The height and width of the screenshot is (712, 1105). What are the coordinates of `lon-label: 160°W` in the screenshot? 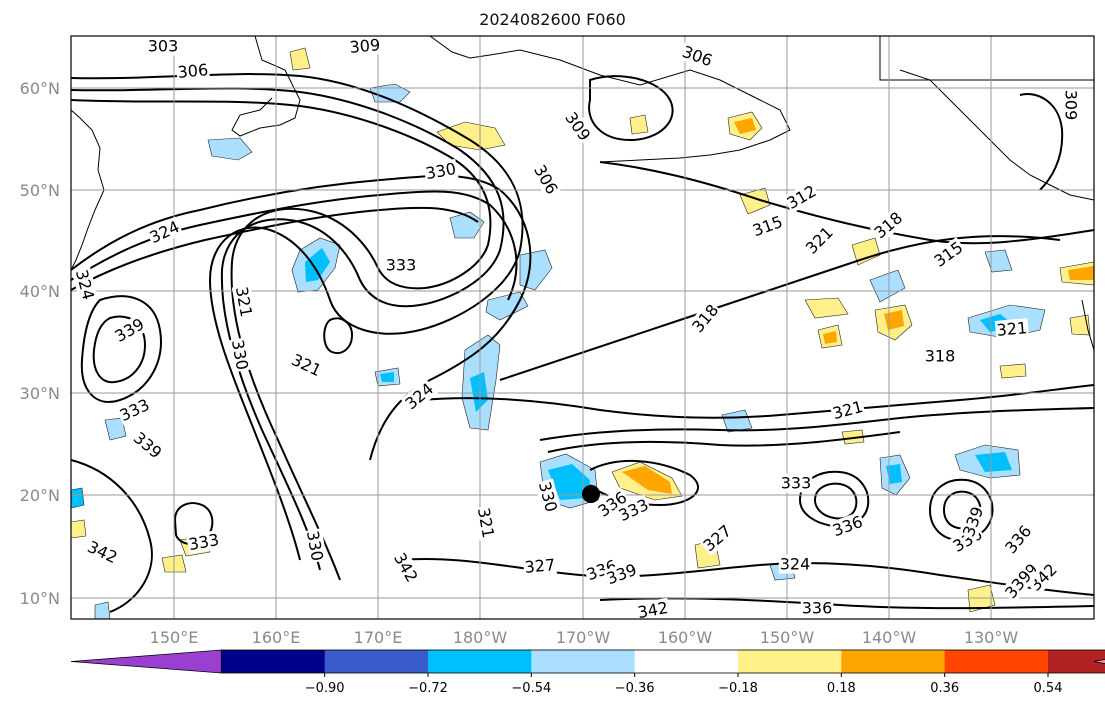 It's located at (685, 637).